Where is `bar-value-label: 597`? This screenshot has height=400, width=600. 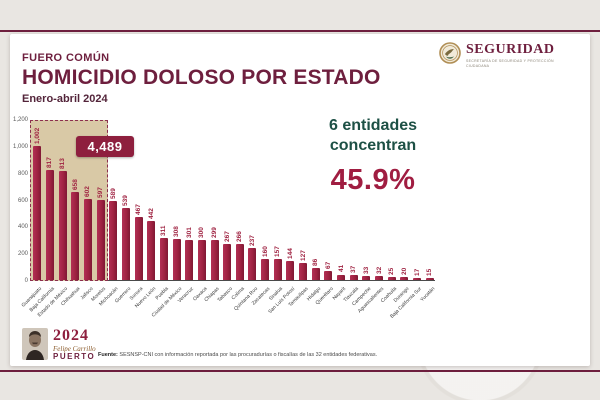 bar-value-label: 597 is located at coordinates (101, 192).